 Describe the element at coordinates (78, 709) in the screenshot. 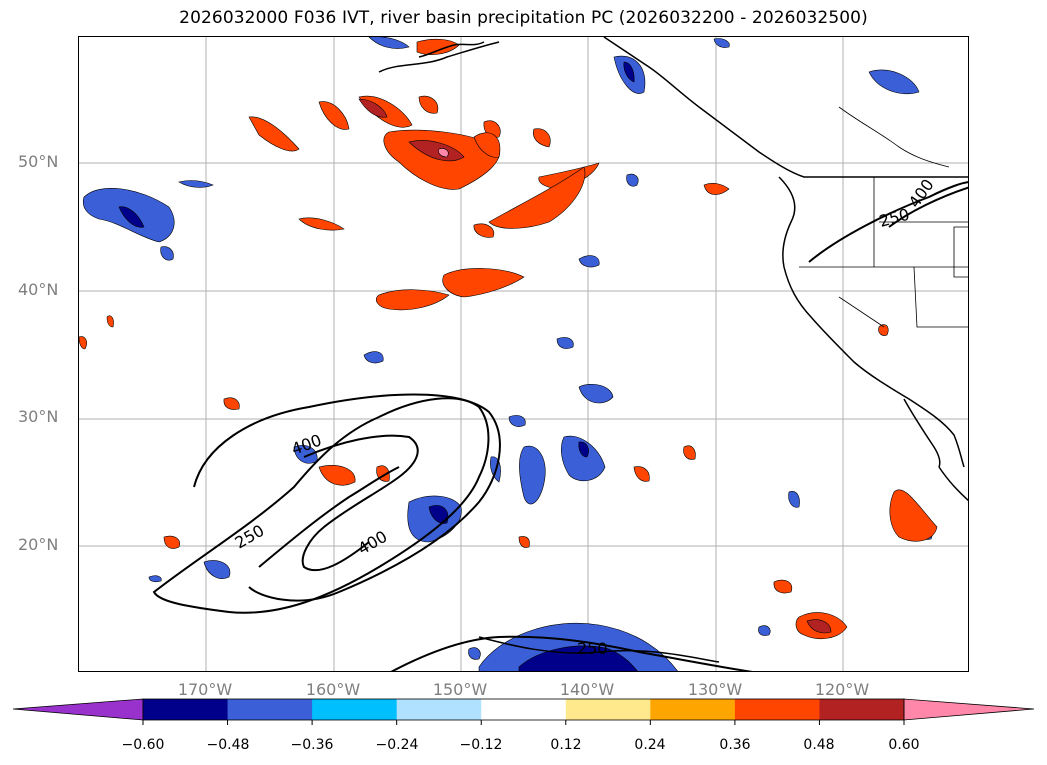

I see `colorbar-under-extension` at that location.